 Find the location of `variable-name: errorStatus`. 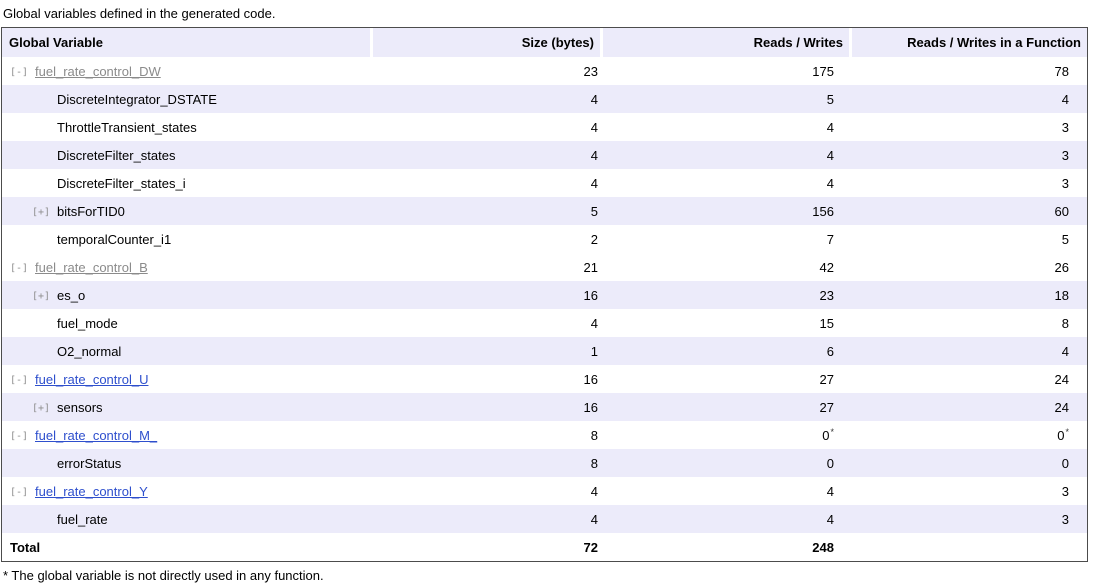

variable-name: errorStatus is located at coordinates (89, 463).